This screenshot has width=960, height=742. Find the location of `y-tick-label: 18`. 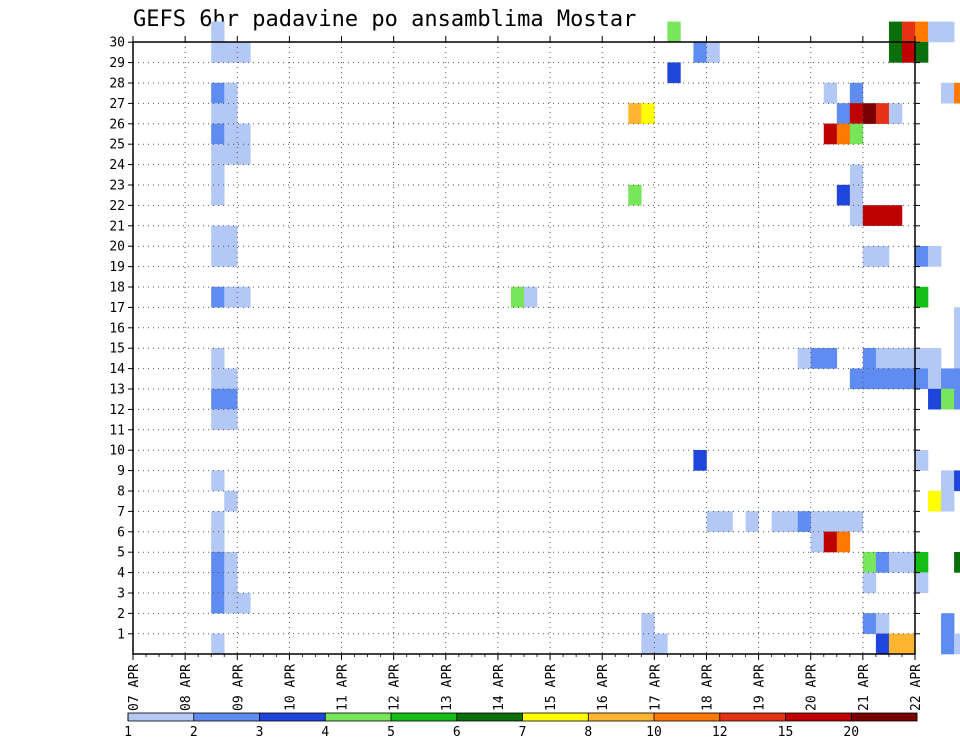

y-tick-label: 18 is located at coordinates (117, 288).